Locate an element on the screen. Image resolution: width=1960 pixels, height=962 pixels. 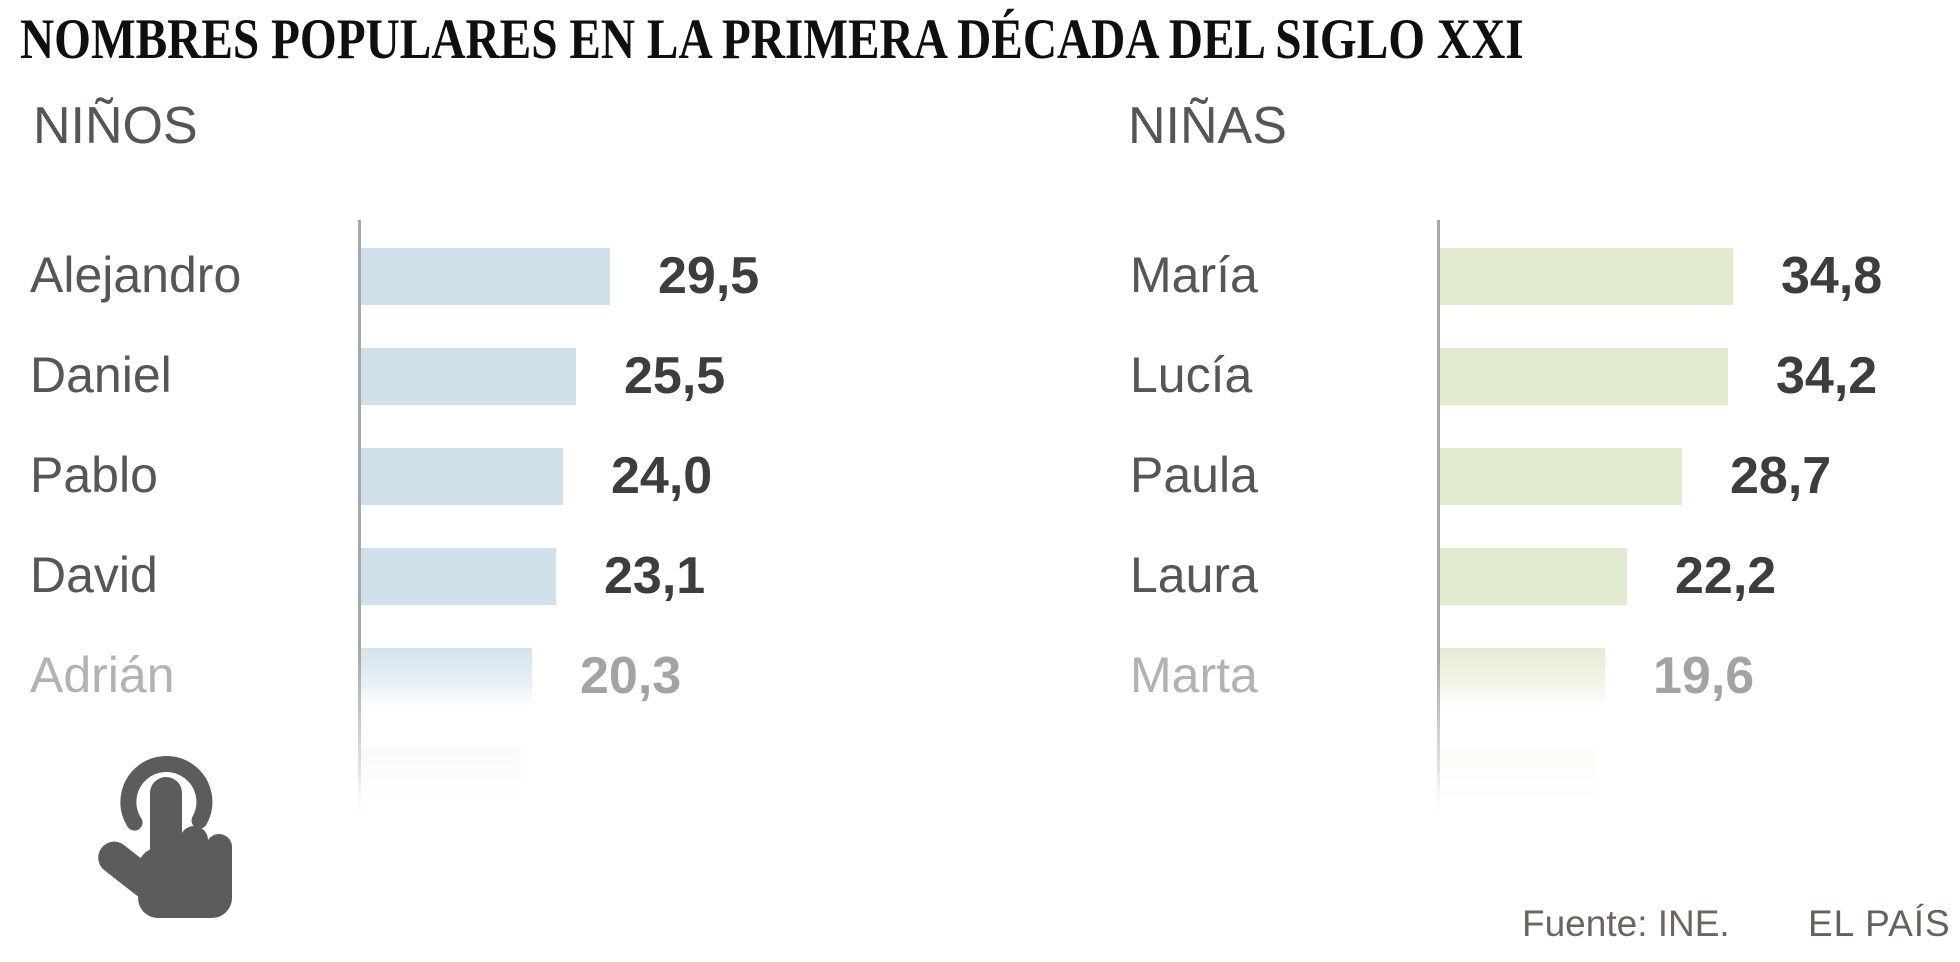
tap-hand-icon-svg is located at coordinates (165, 836).